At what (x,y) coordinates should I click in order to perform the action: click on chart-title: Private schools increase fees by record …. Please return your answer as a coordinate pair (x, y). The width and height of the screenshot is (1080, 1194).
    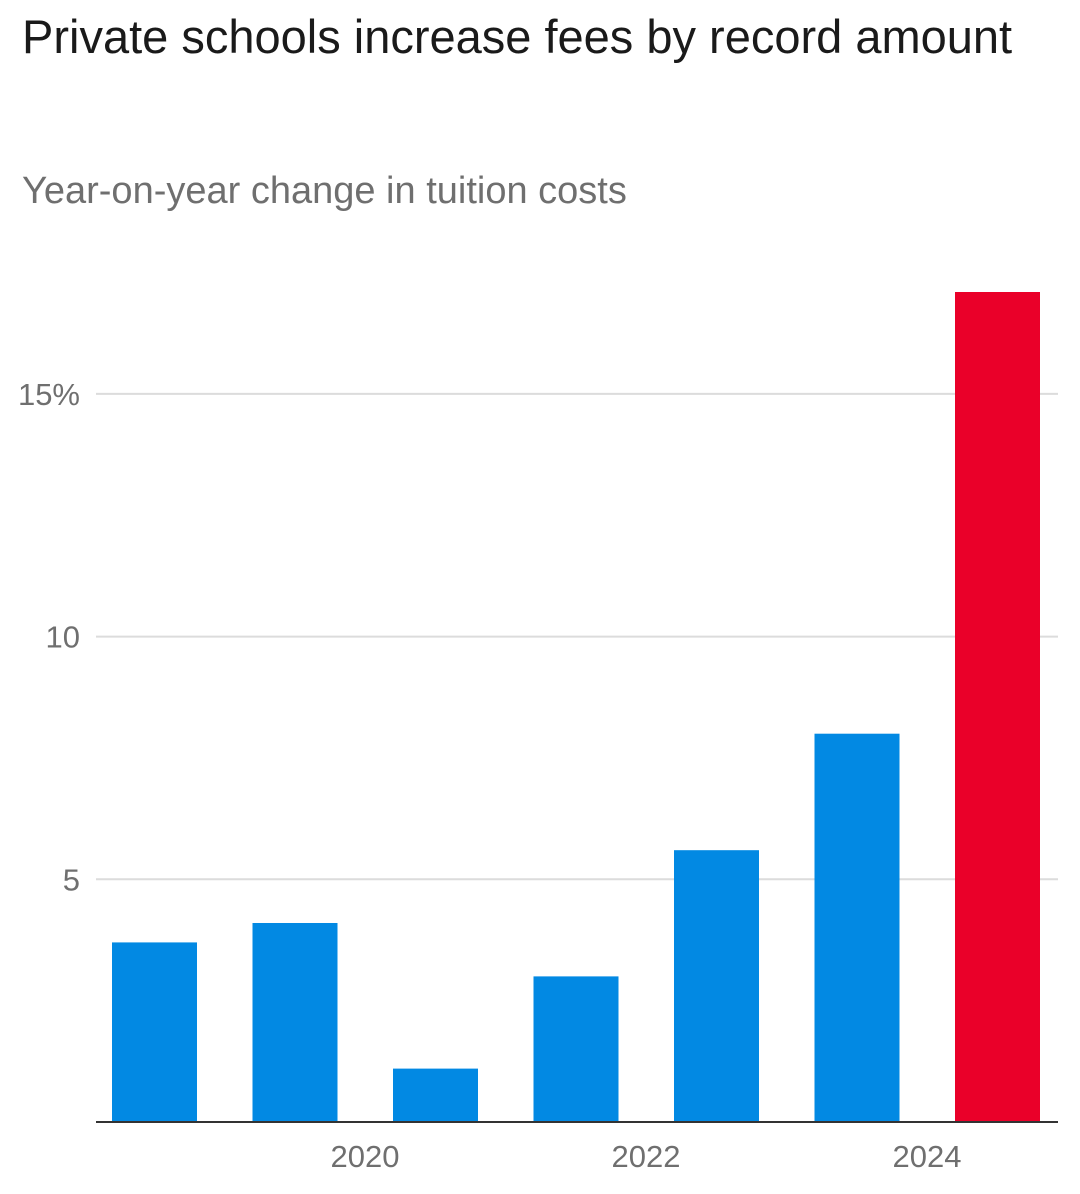
    Looking at the image, I should click on (517, 36).